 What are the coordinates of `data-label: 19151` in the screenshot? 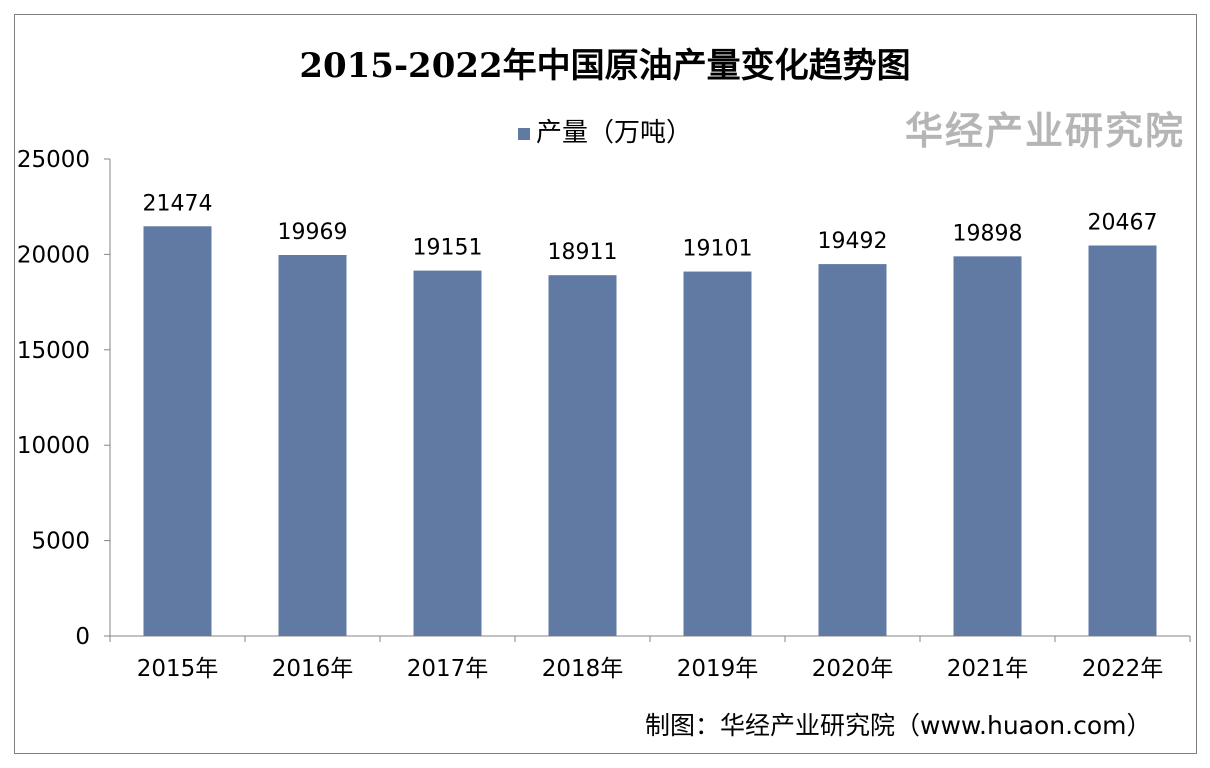 It's located at (448, 248).